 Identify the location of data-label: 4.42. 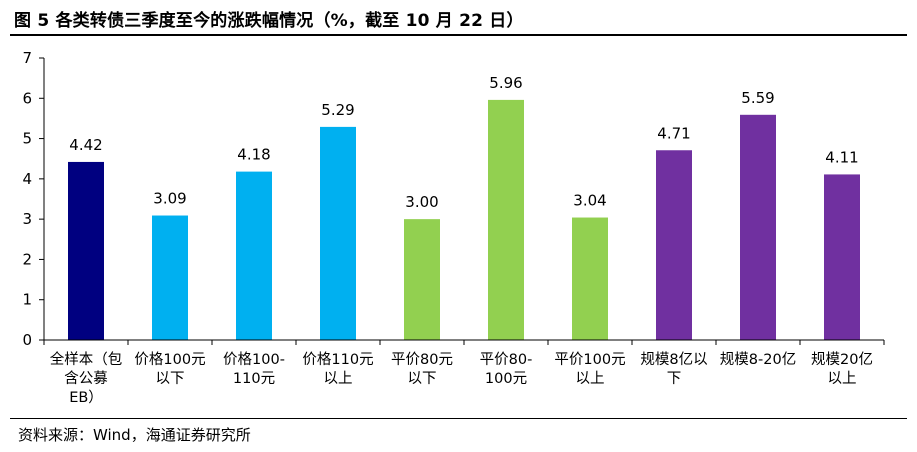
(85, 145).